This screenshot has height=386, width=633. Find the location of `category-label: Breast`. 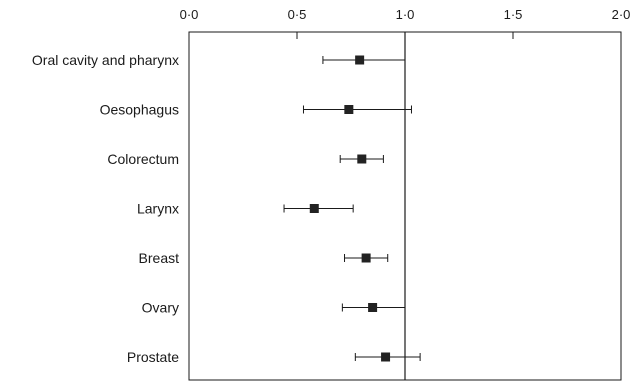

category-label: Breast is located at coordinates (159, 258).